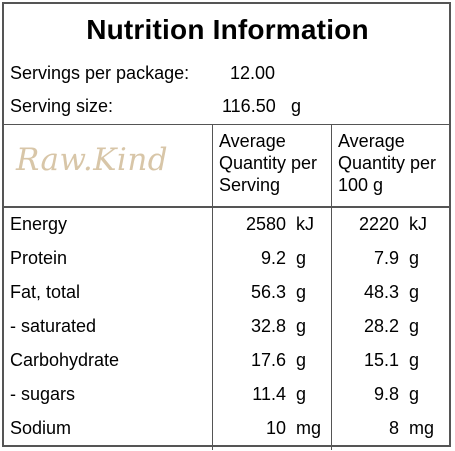  What do you see at coordinates (100, 73) in the screenshot?
I see `servings-label: Servings per package:` at bounding box center [100, 73].